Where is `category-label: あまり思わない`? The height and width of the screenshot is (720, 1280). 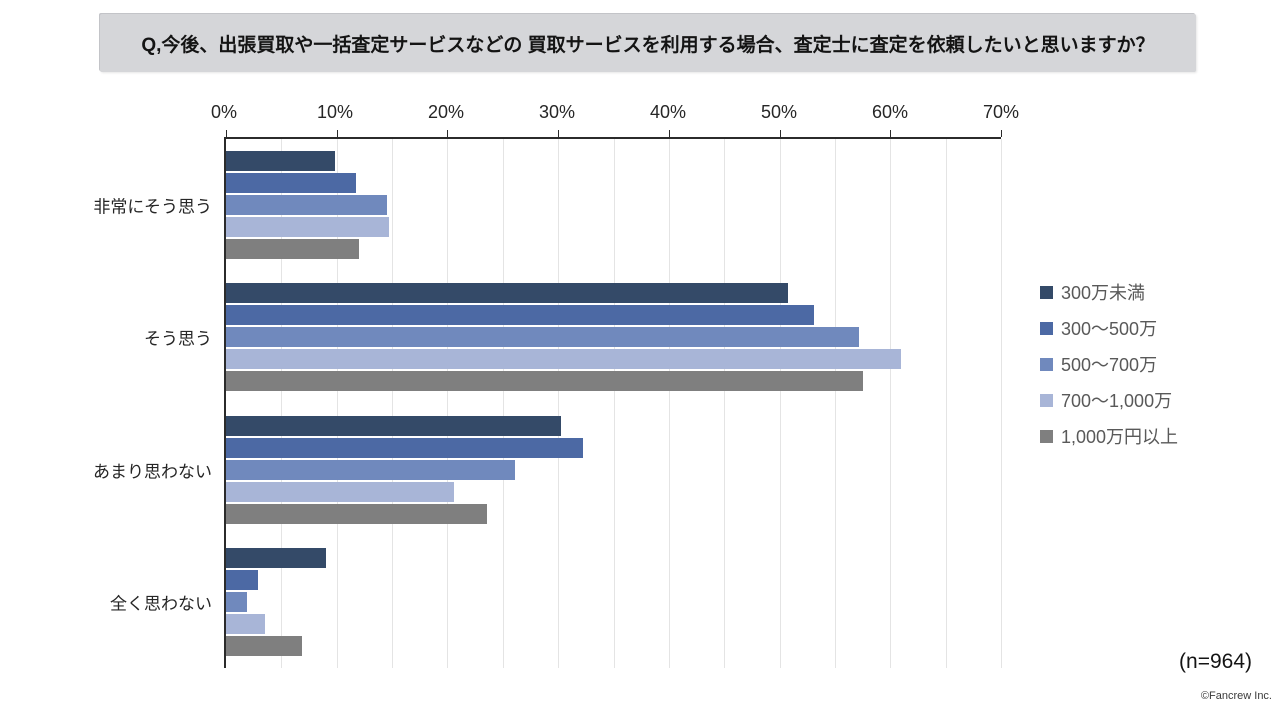
category-label: あまり思わない is located at coordinates (152, 472).